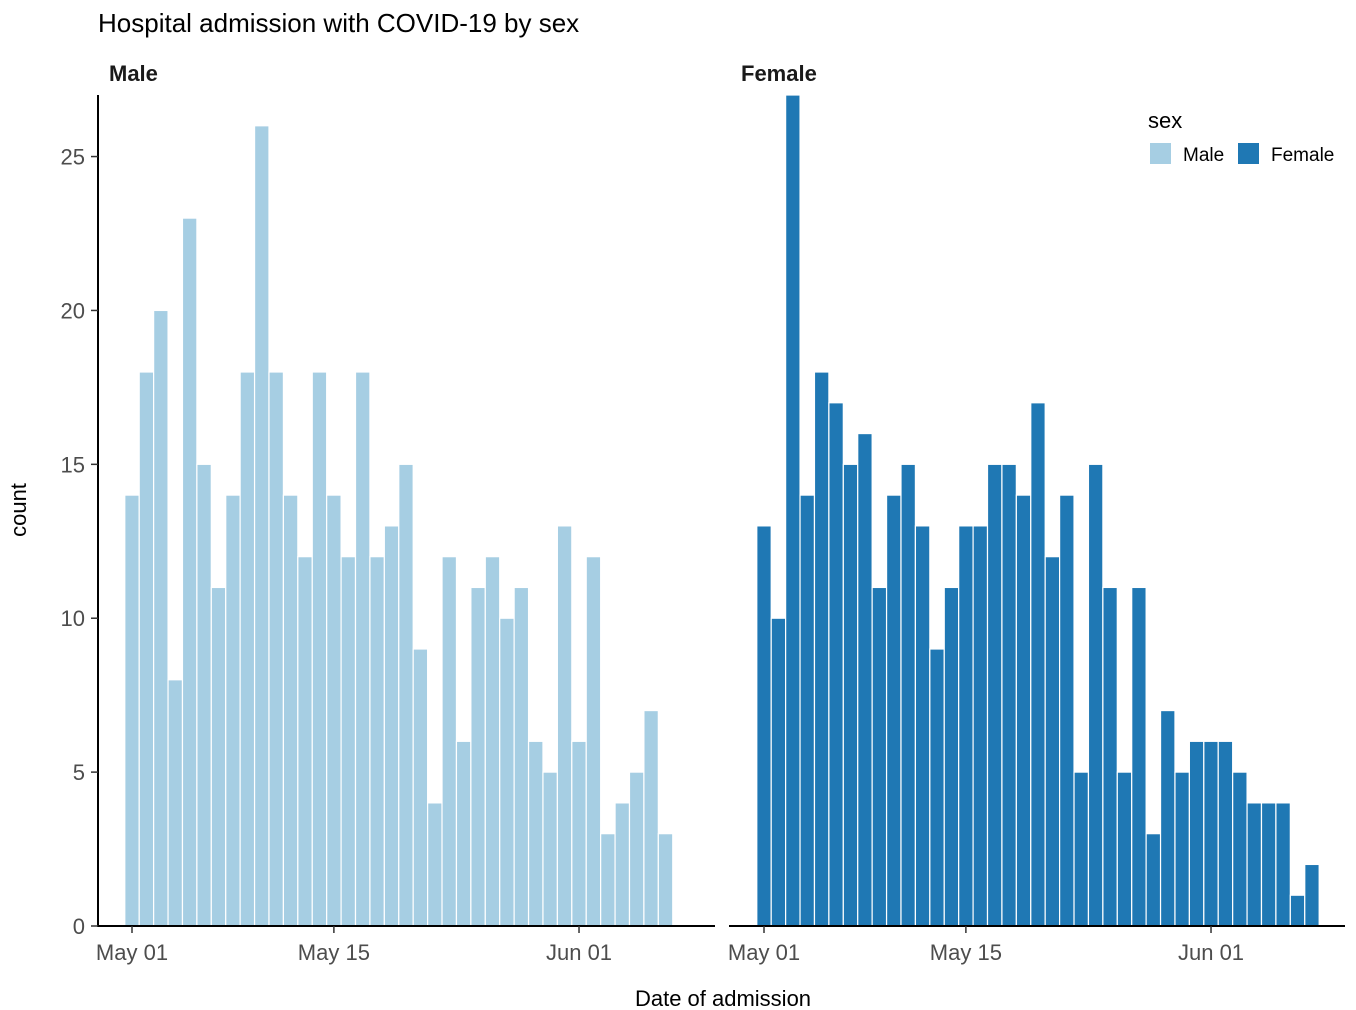 This screenshot has width=1356, height=1010. I want to click on y-tick-label-0: 0, so click(79, 926).